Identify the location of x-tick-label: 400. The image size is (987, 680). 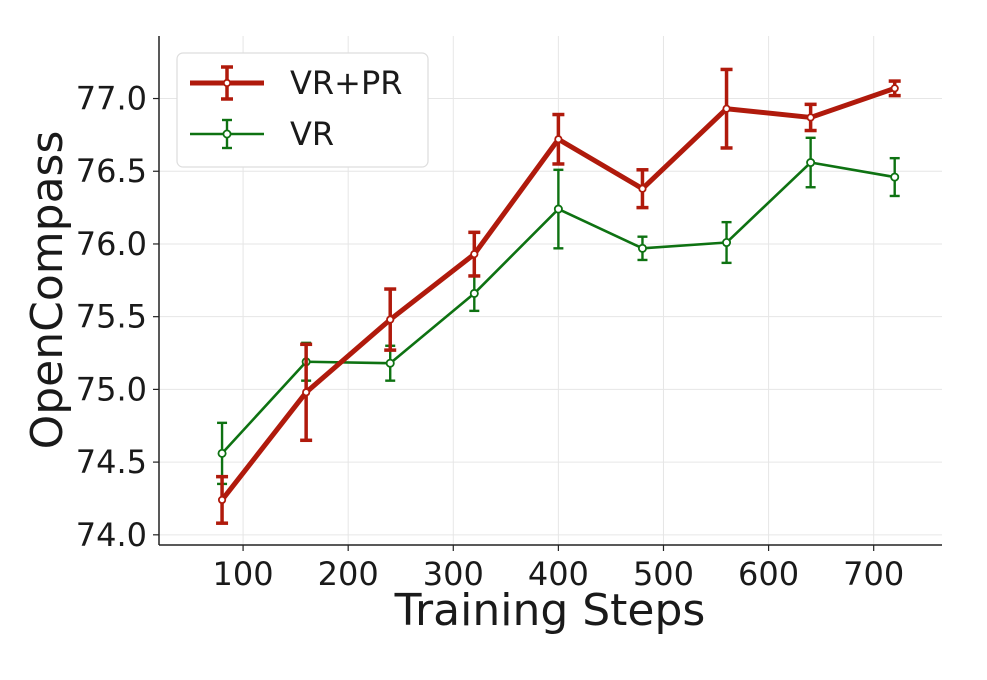
(558, 574).